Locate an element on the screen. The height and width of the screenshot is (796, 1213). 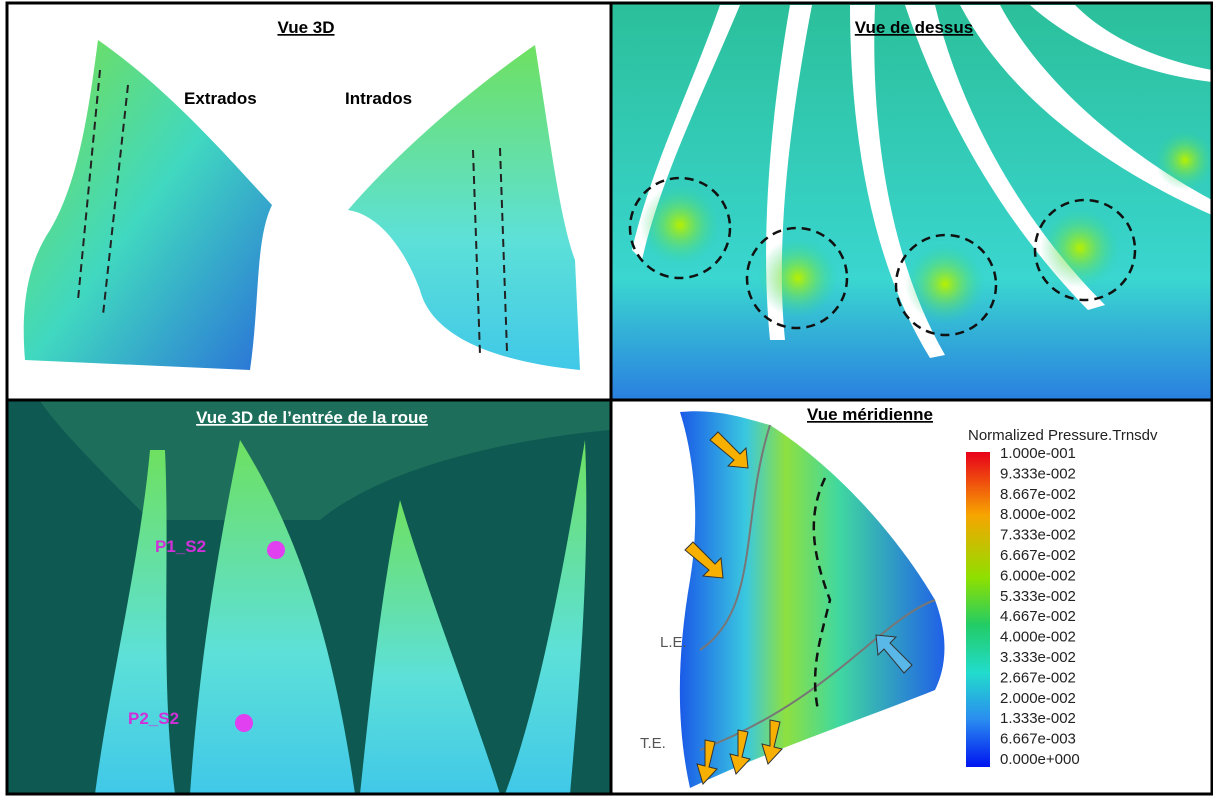
edges is located at coordinates (817, 587).